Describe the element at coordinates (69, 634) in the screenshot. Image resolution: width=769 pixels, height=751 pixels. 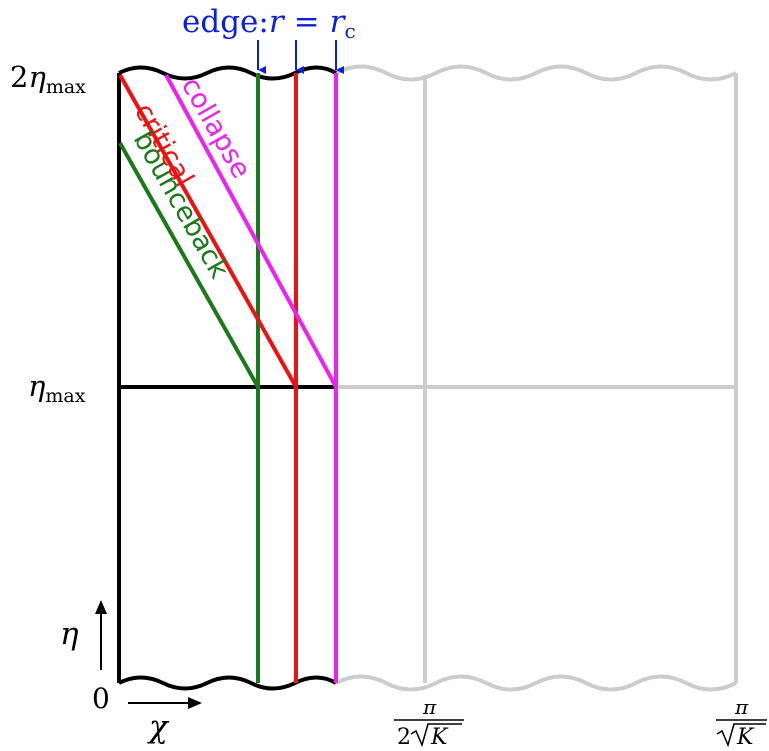
I see `eta-axis-label: η` at that location.